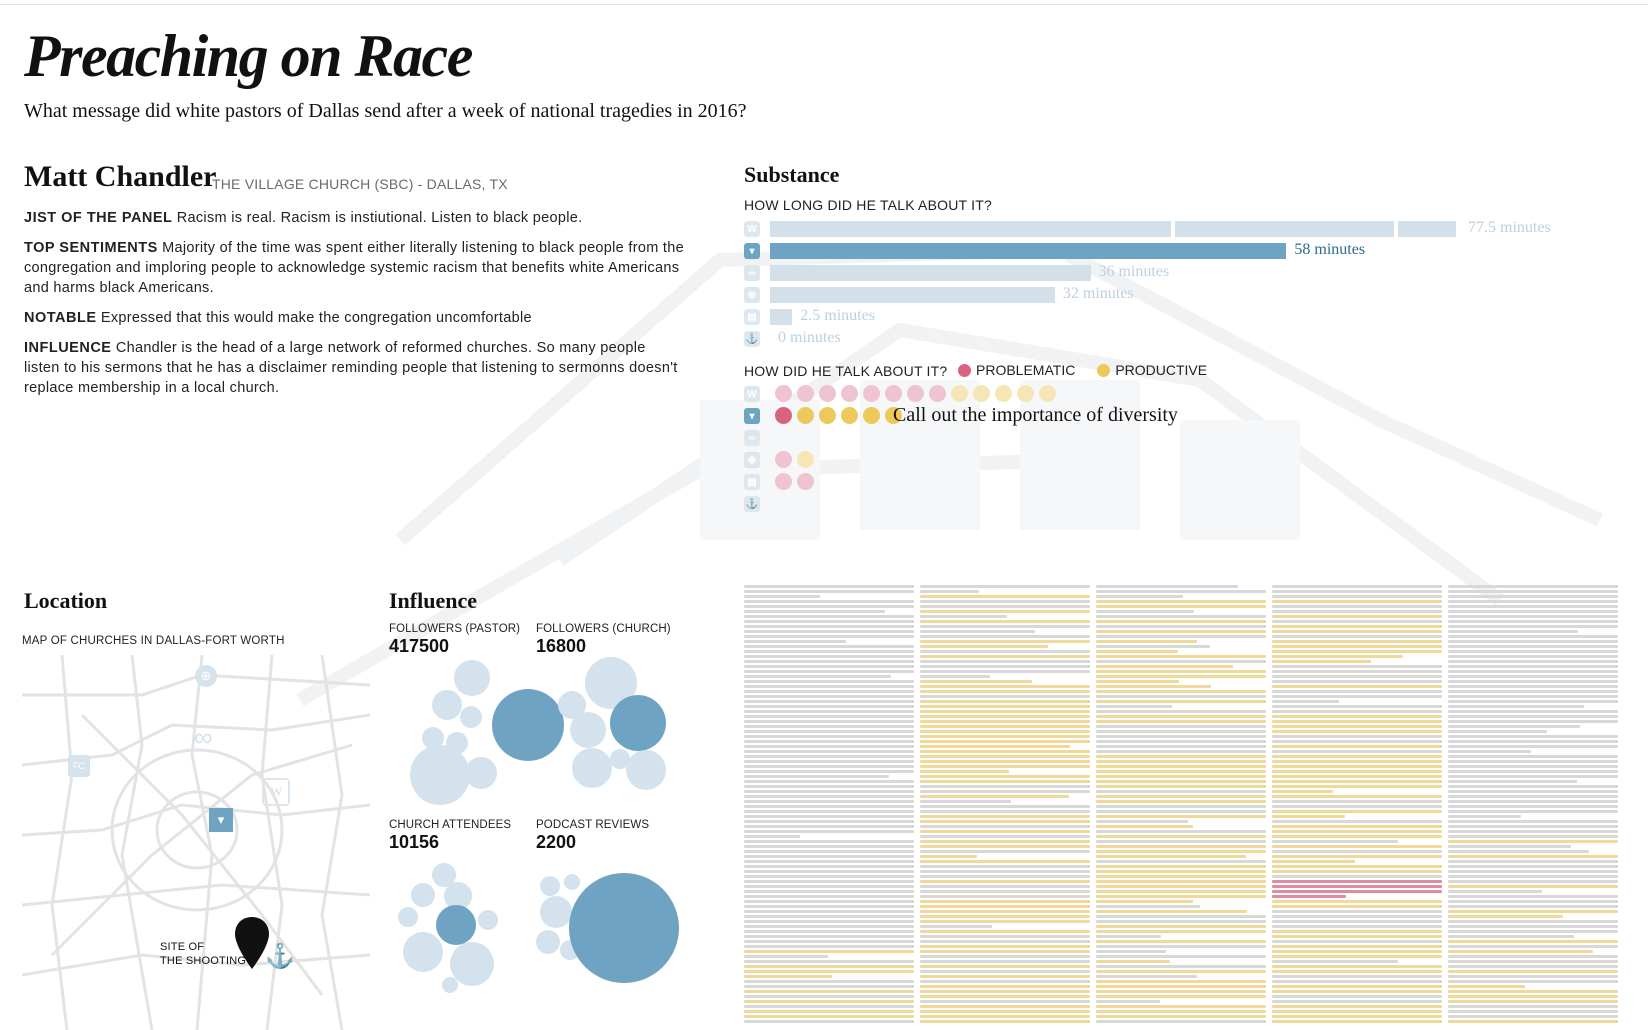 Image resolution: width=1648 pixels, height=1030 pixels. I want to click on transcript-column, so click(1533, 807).